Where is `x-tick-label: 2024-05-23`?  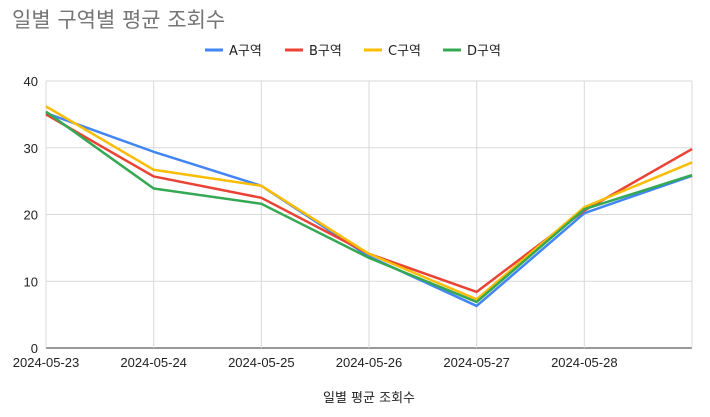 x-tick-label: 2024-05-23 is located at coordinates (46, 362).